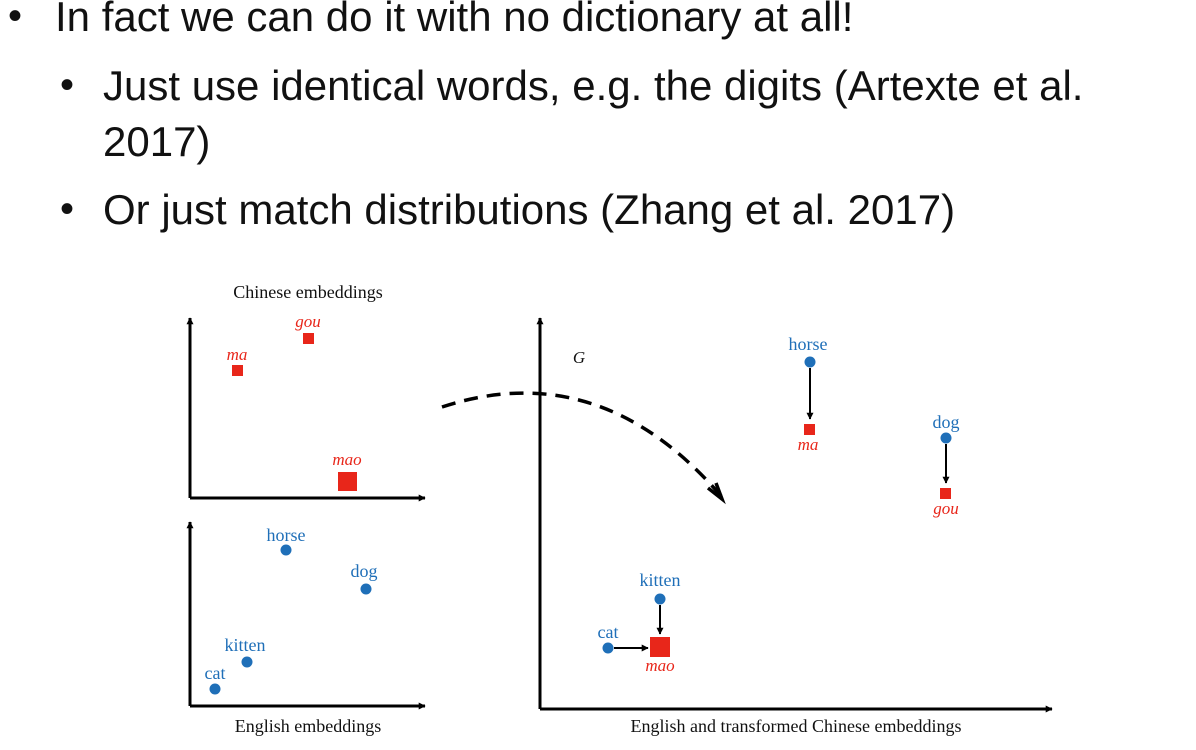  What do you see at coordinates (659, 665) in the screenshot?
I see `combined-label-mao: mao` at bounding box center [659, 665].